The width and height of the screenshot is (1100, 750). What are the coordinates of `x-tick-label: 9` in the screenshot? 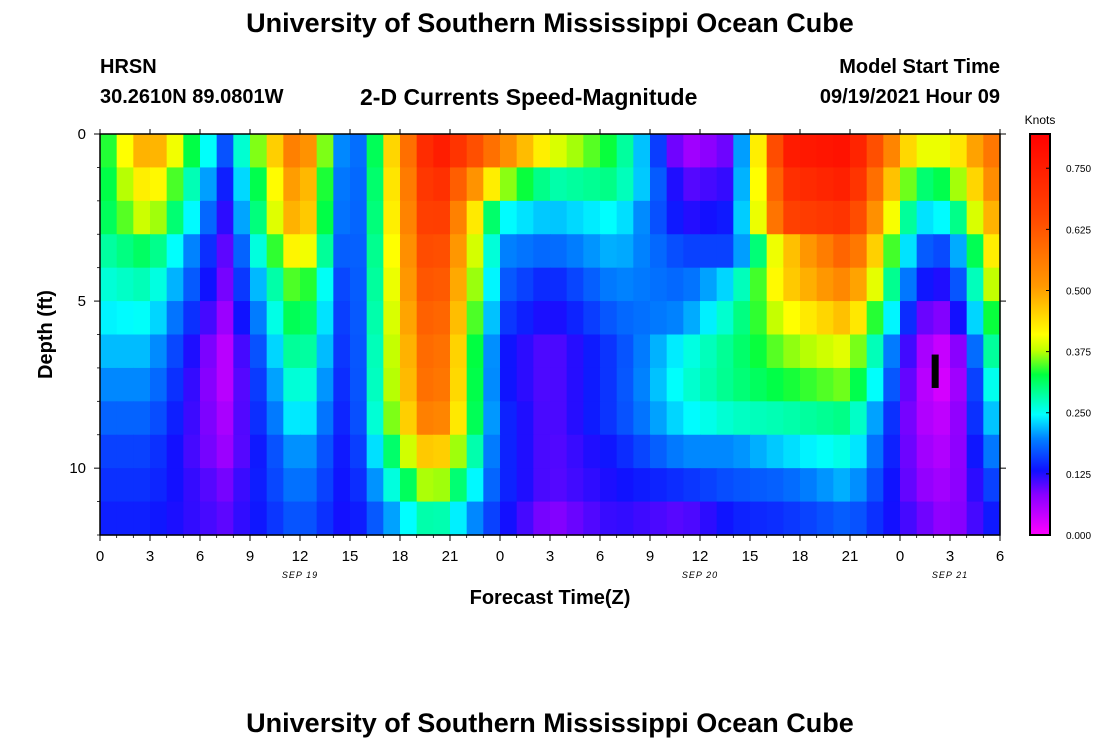 It's located at (250, 556).